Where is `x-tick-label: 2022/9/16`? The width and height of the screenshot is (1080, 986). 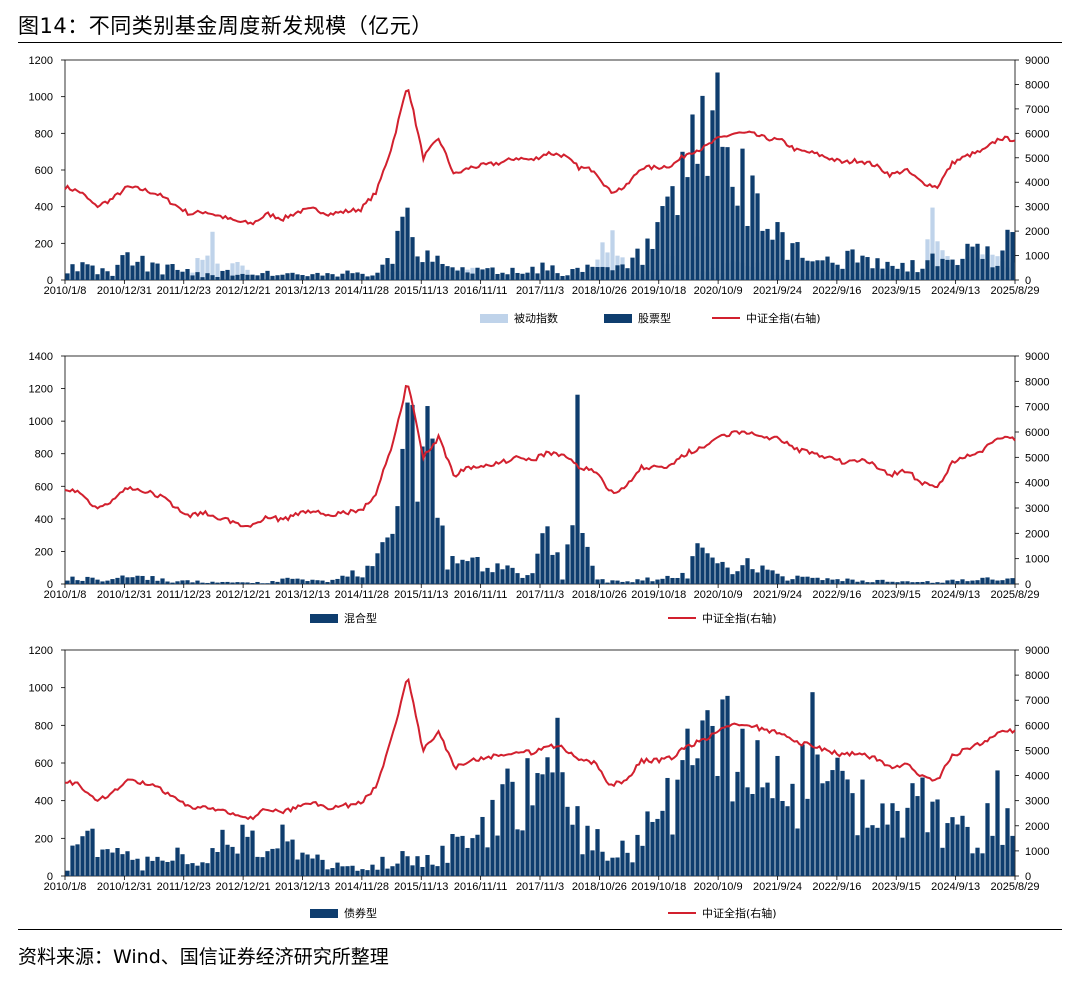 x-tick-label: 2022/9/16 is located at coordinates (836, 887).